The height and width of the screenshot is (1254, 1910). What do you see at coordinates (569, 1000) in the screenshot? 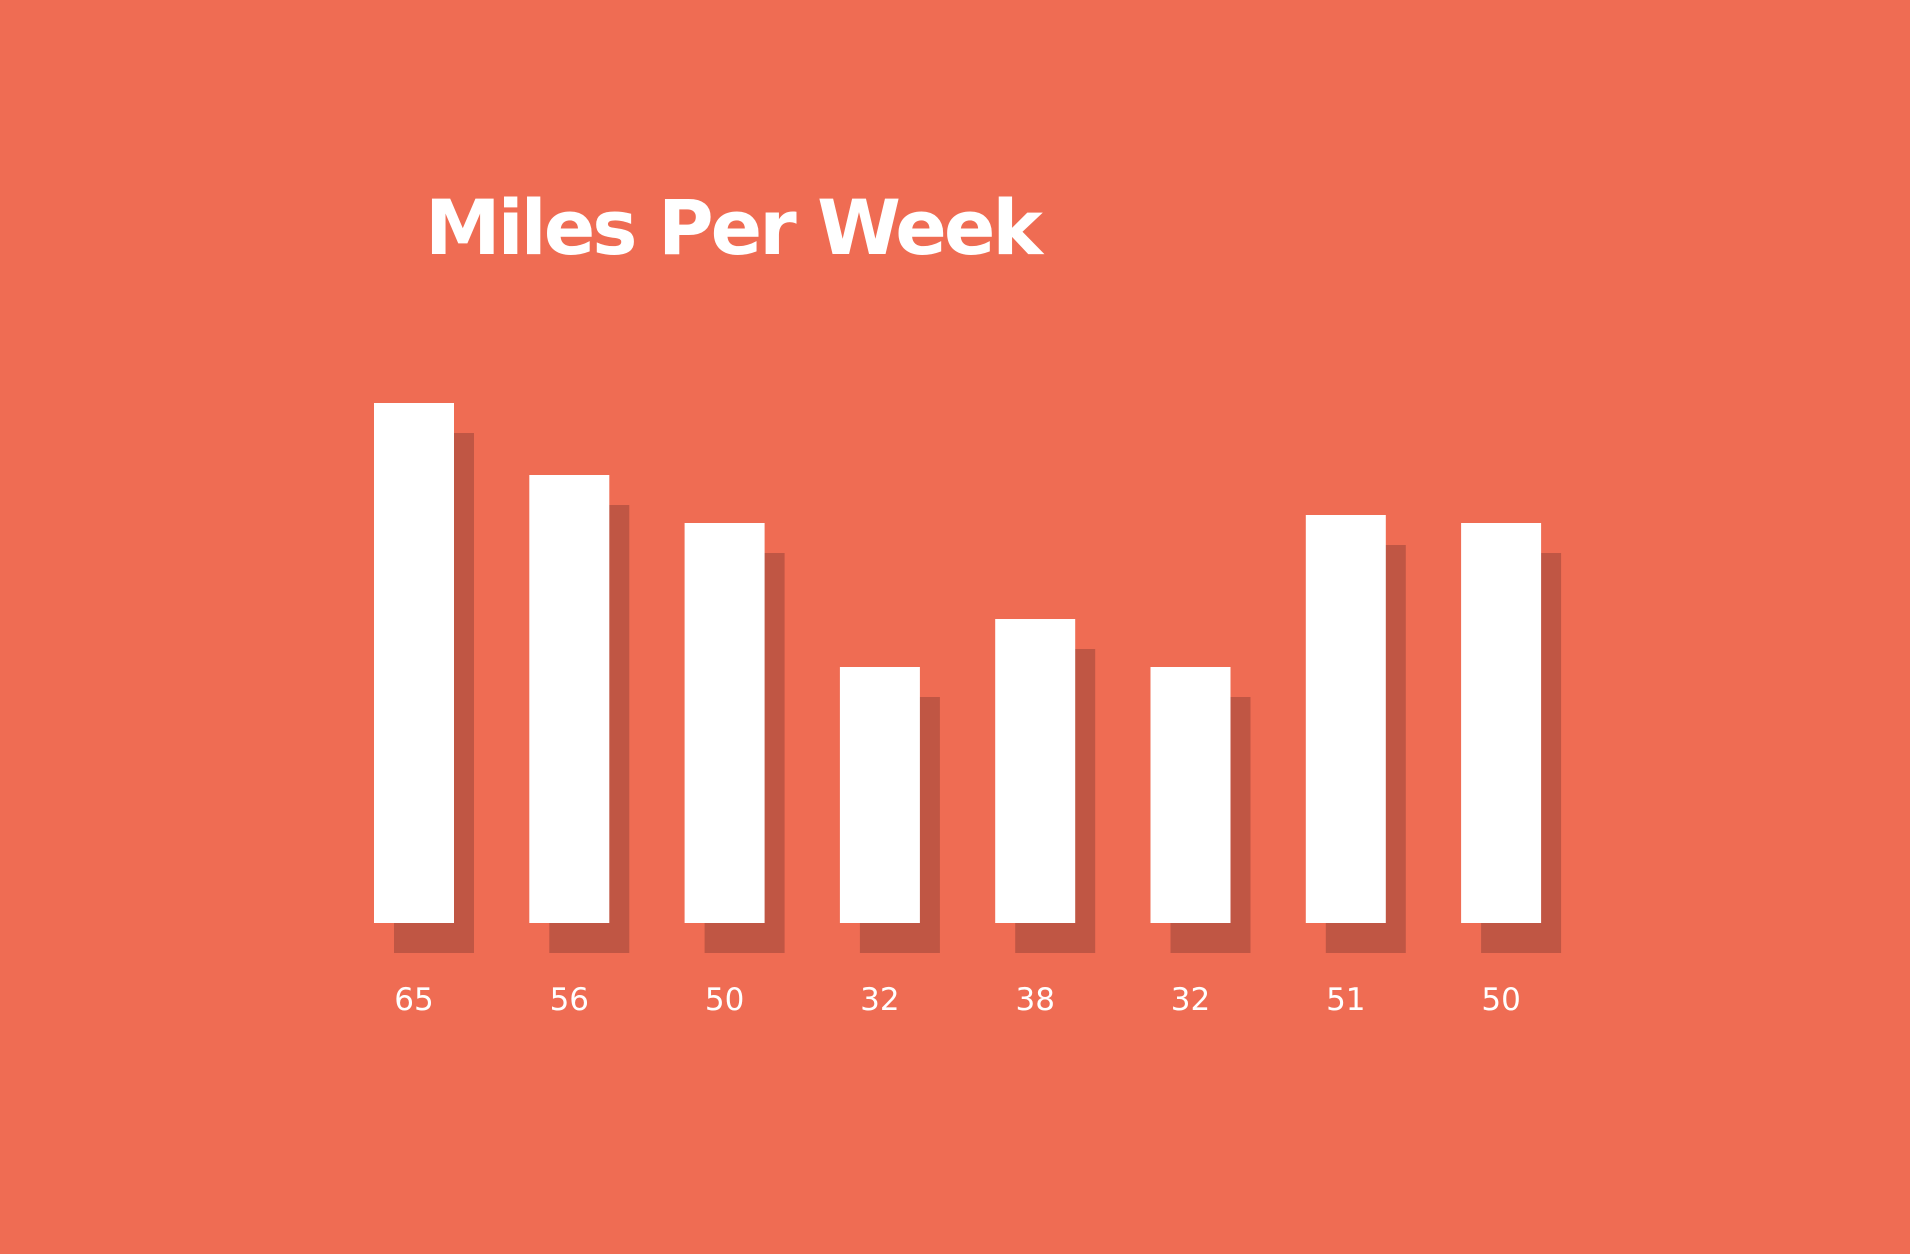
I see `bar-value-label: 56` at bounding box center [569, 1000].